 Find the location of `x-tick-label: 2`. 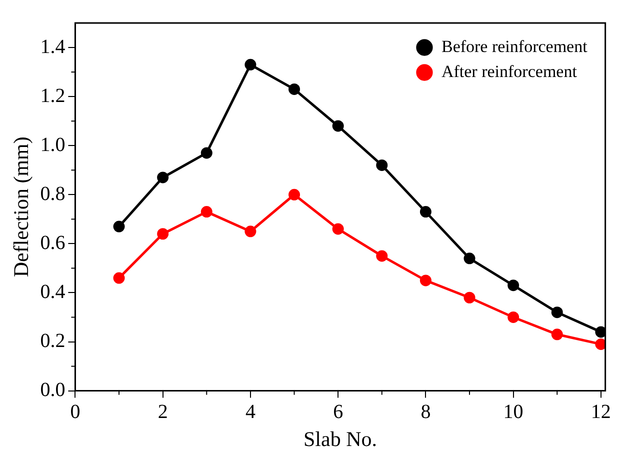

x-tick-label: 2 is located at coordinates (163, 412).